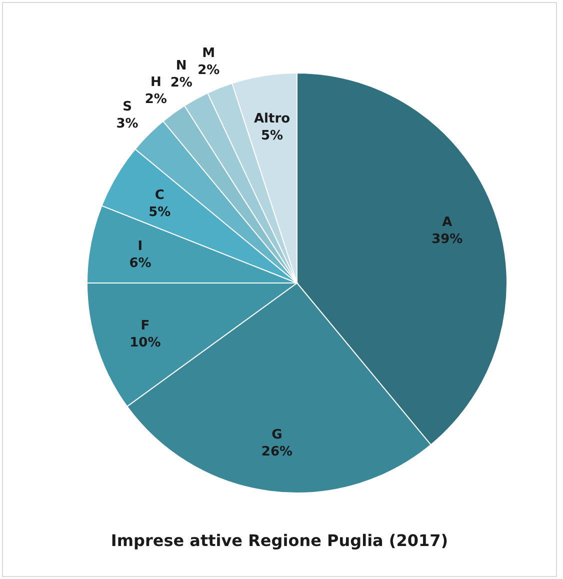 The height and width of the screenshot is (579, 563). I want to click on data-label: 39%, so click(447, 239).